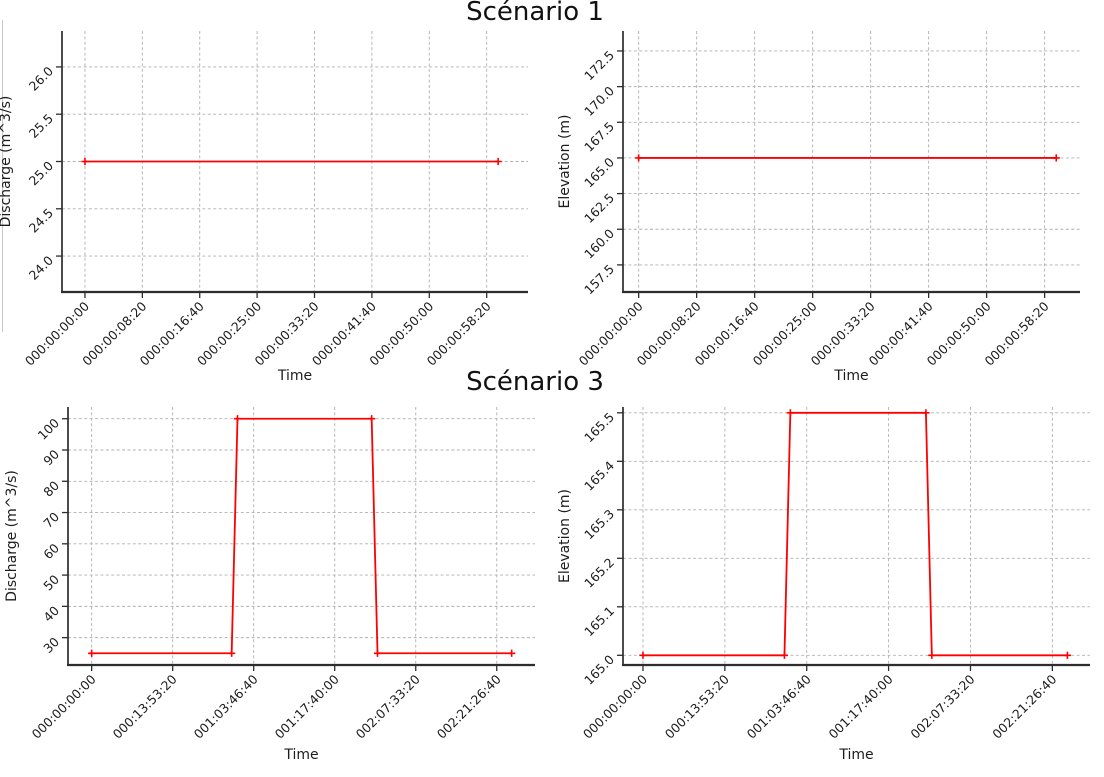 This screenshot has width=1104, height=777. Describe the element at coordinates (599, 279) in the screenshot. I see `y-tick-label: 157.5` at that location.